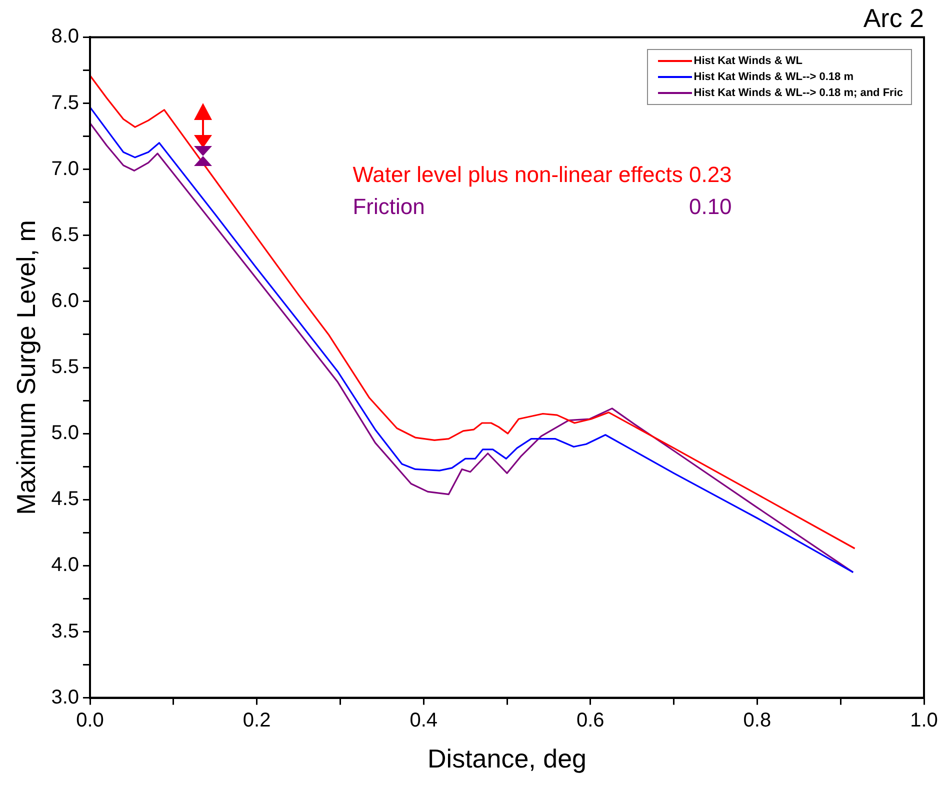 The height and width of the screenshot is (786, 942). I want to click on y-tick-label: 7.0, so click(65, 169).